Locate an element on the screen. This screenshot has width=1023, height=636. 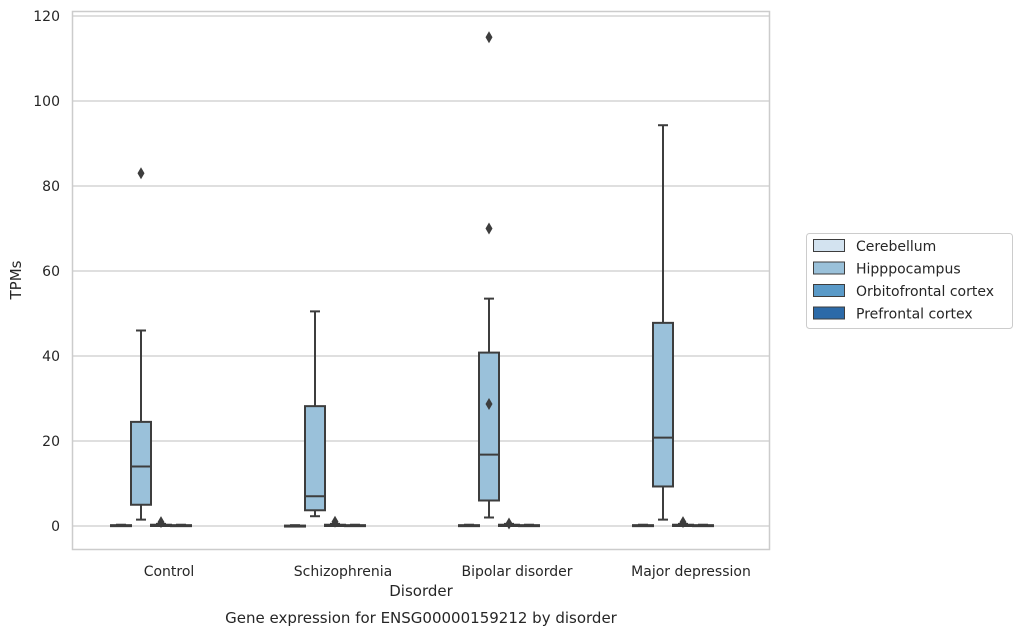
x-tick-label: Major depression is located at coordinates (691, 572).